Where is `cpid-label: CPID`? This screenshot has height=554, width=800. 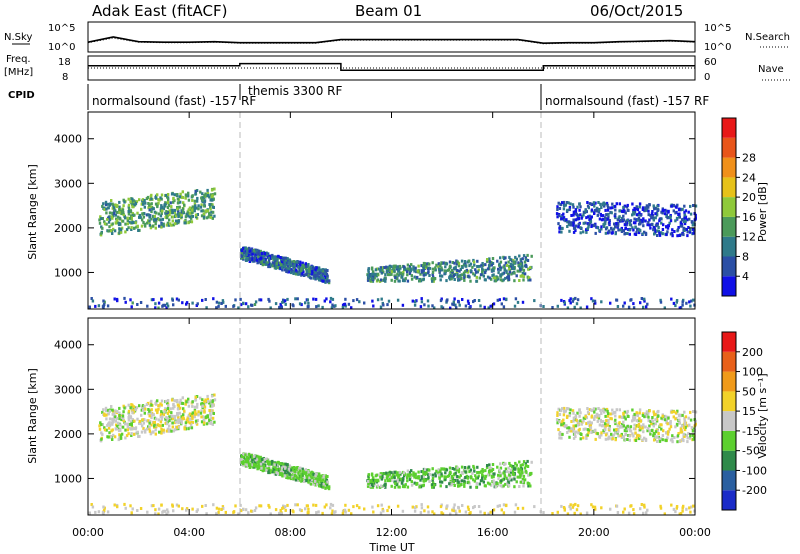
cpid-label: CPID is located at coordinates (21, 95).